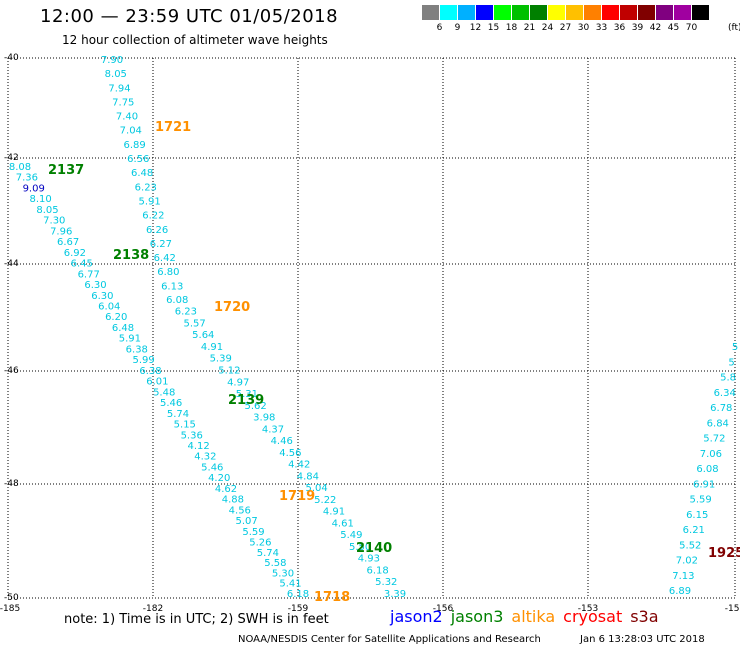  I want to click on wave-height-value: 7.30, so click(54, 221).